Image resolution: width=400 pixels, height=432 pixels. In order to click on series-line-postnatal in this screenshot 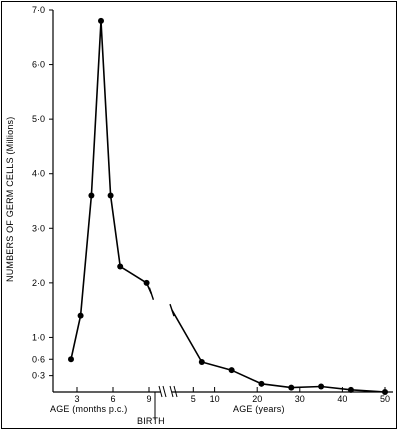, I will do `click(278, 351)`.